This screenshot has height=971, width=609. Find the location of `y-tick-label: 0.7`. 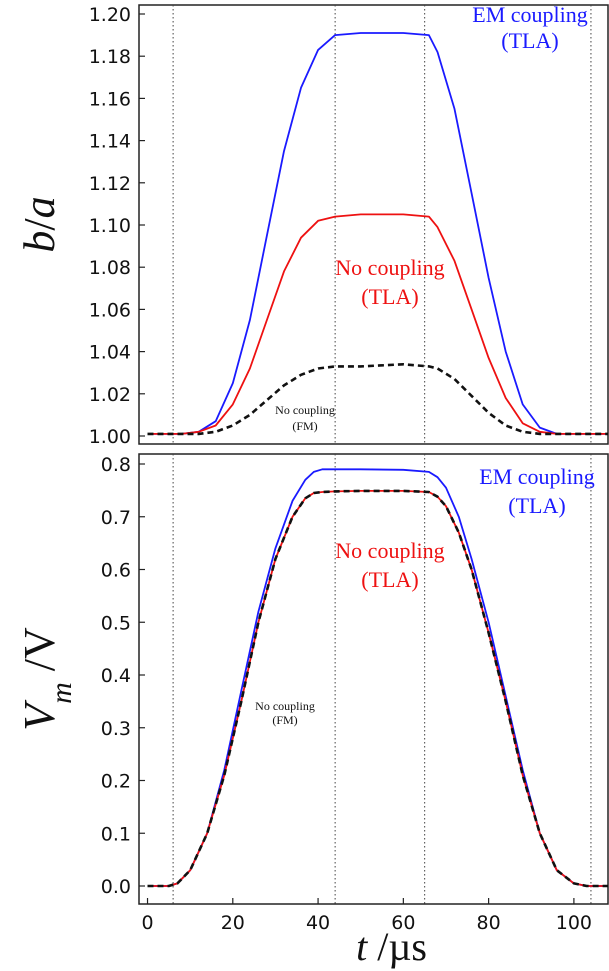

y-tick-label: 0.7 is located at coordinates (116, 518).